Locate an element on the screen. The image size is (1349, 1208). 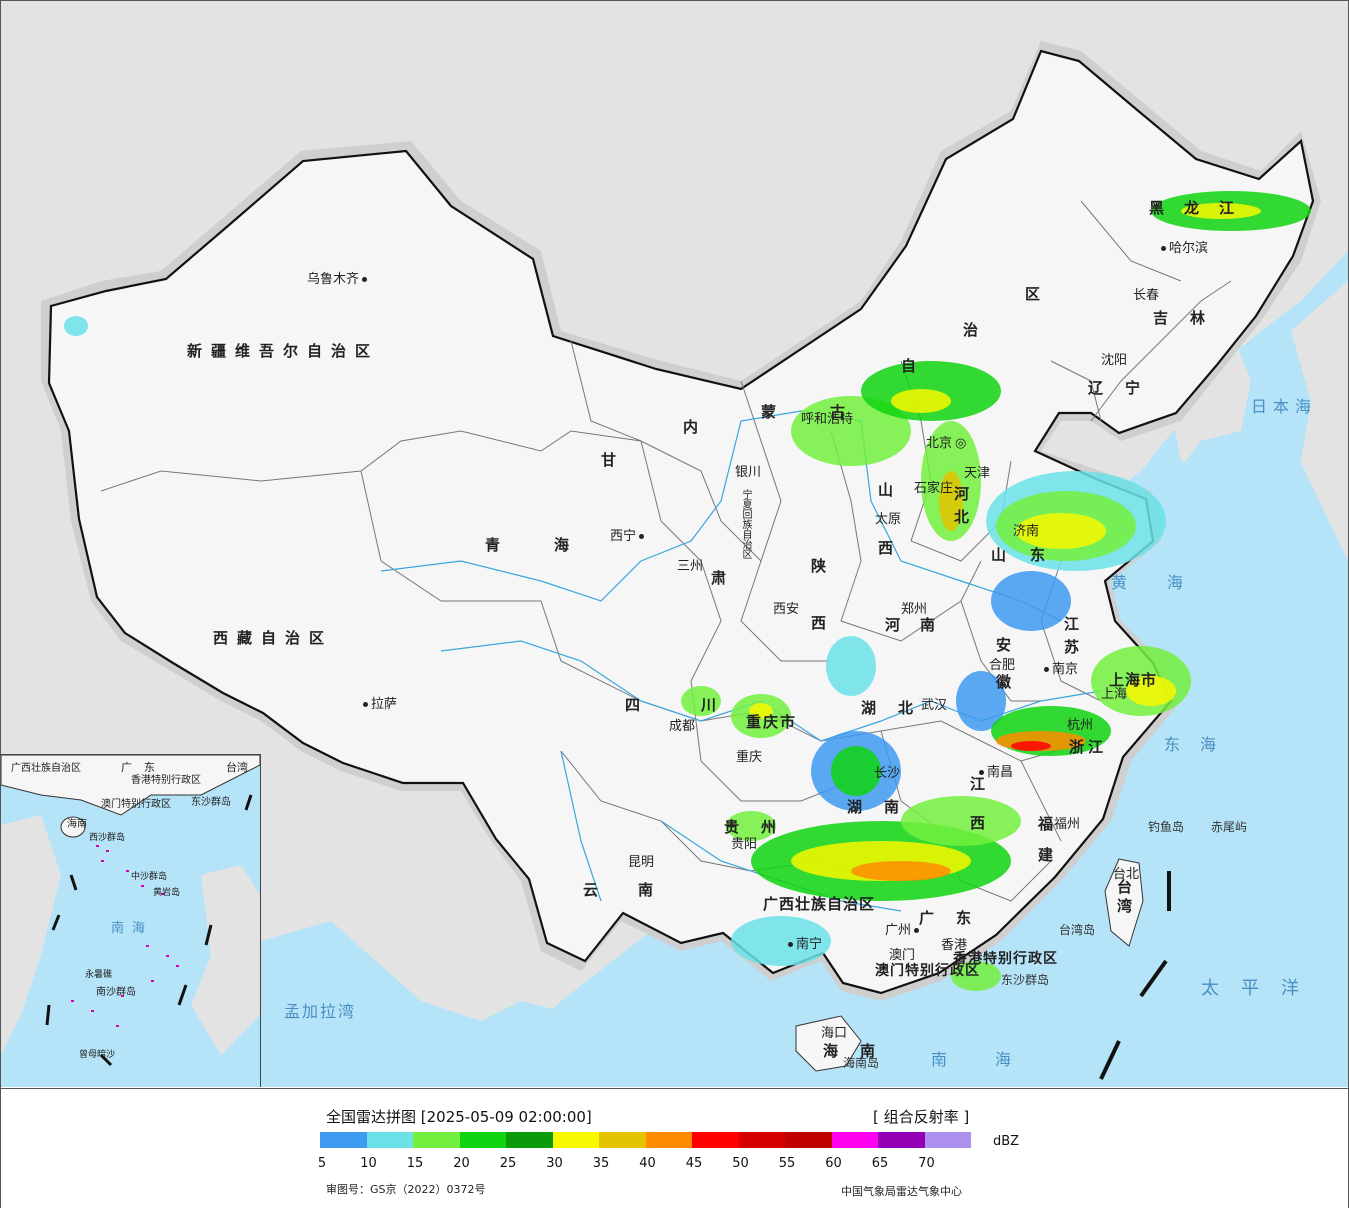
region-neimenggu2: 蒙古 is located at coordinates (830, 412).